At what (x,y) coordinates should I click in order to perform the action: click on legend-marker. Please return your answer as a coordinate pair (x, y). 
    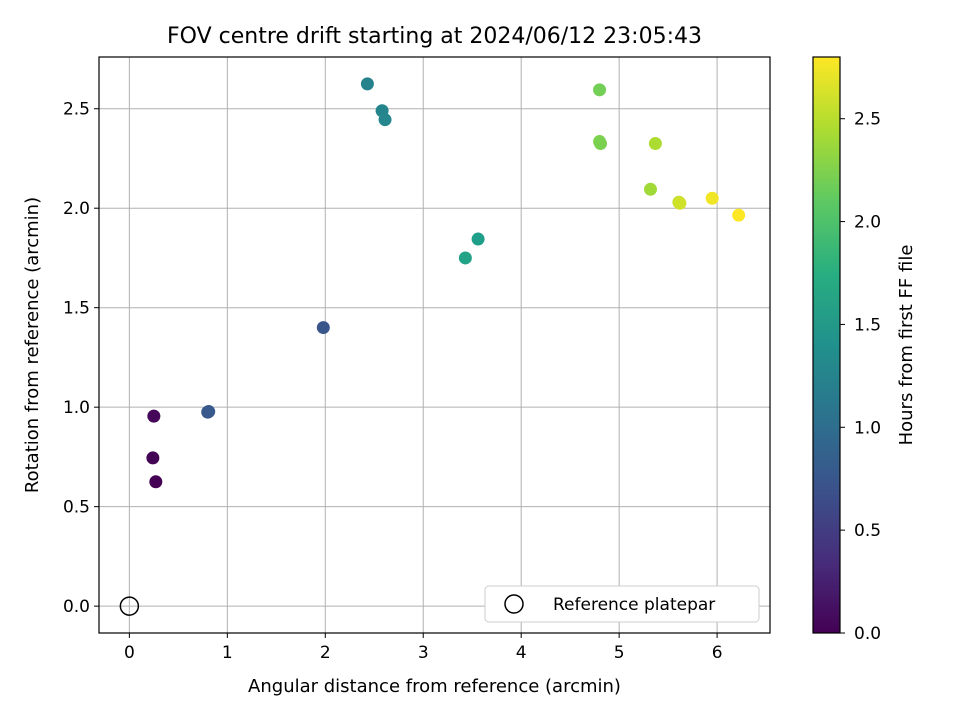
    Looking at the image, I should click on (514, 604).